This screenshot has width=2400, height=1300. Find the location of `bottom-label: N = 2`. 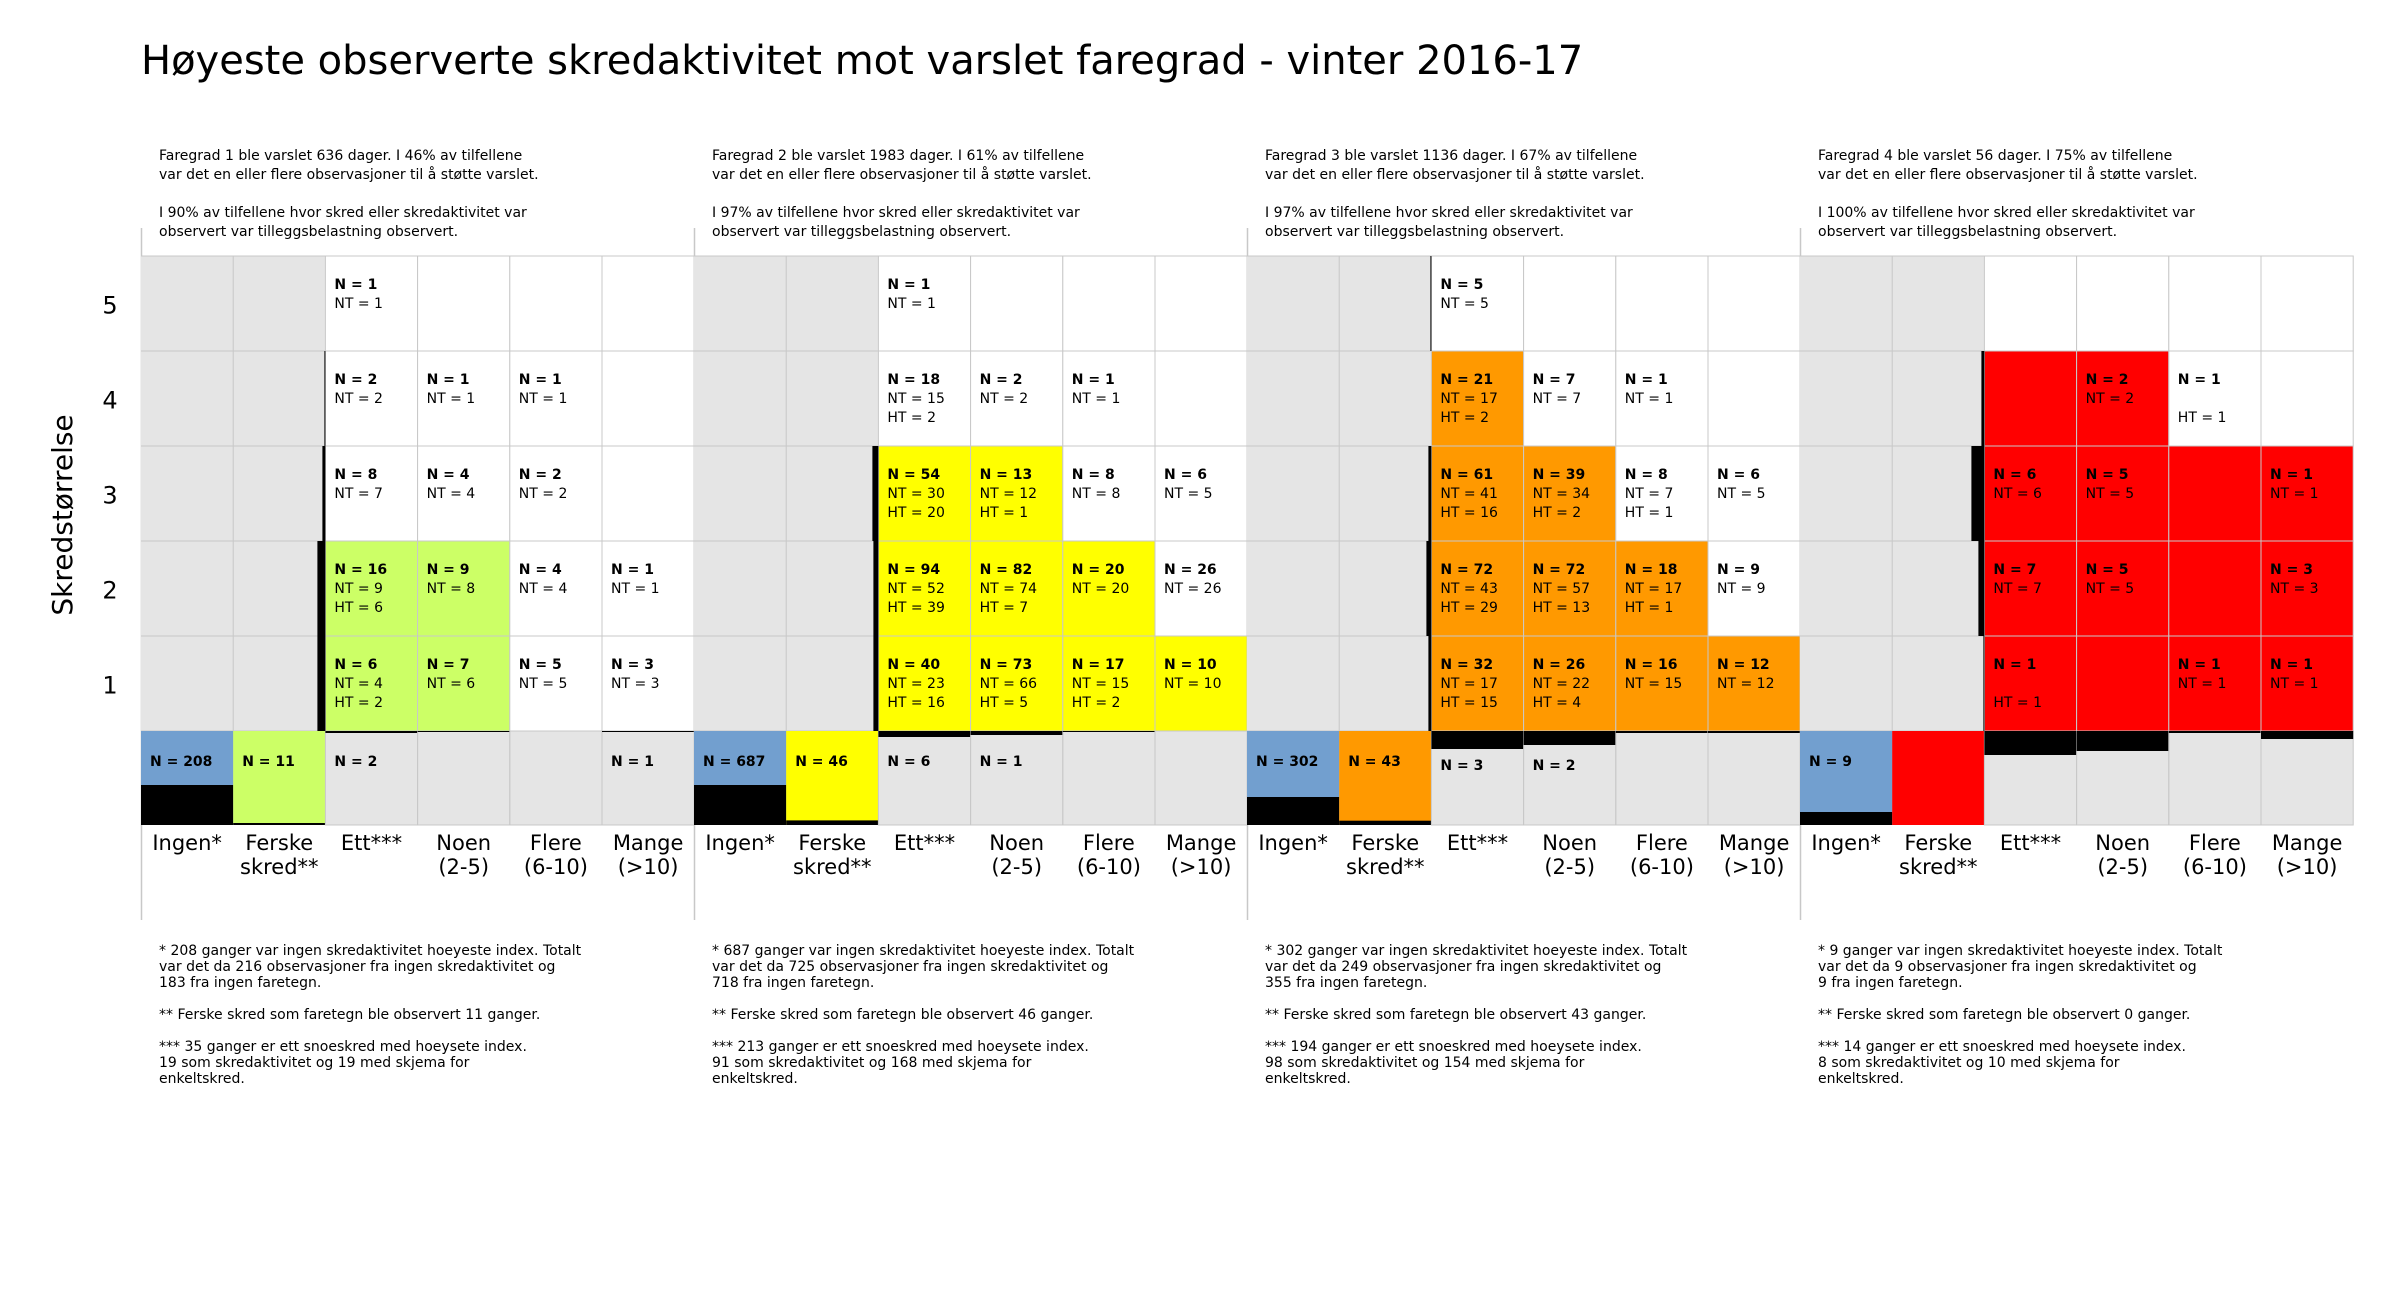

bottom-label: N = 2 is located at coordinates (355, 762).